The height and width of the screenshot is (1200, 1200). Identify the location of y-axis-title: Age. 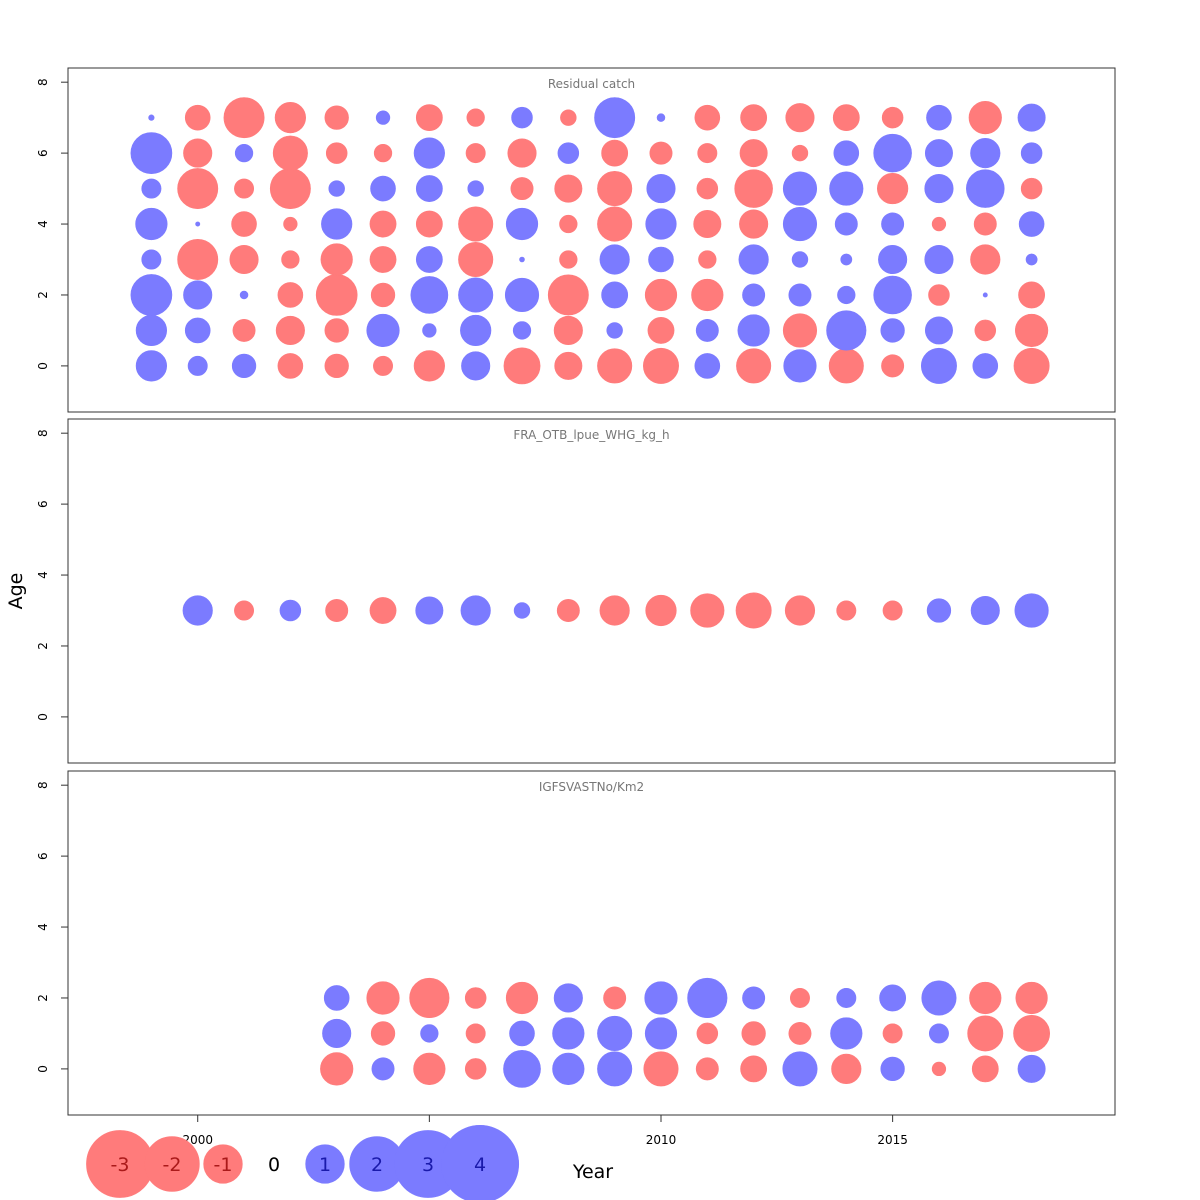
(16, 591).